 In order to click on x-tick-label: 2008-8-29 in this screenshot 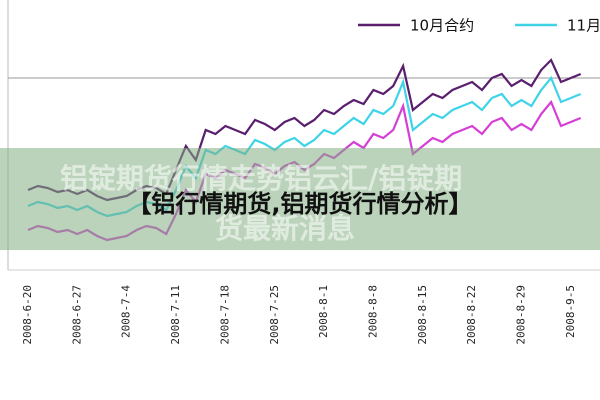, I will do `click(521, 315)`.